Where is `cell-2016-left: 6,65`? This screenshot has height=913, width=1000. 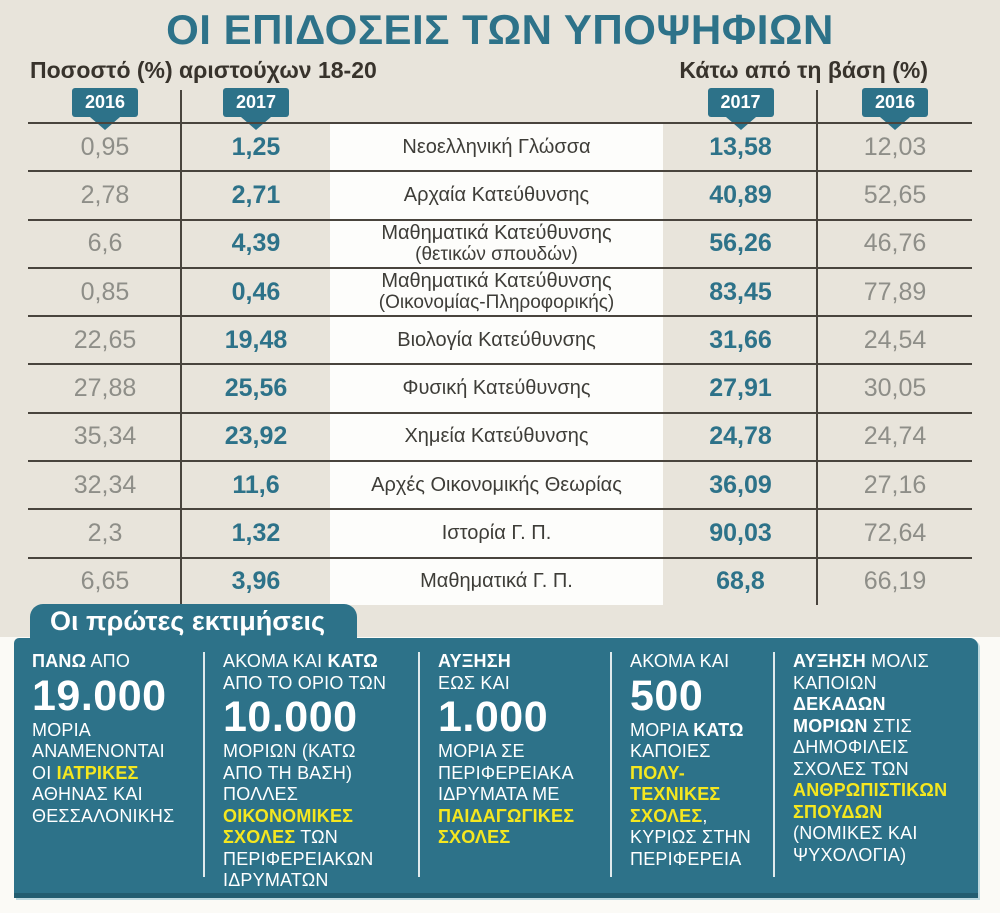
cell-2016-left: 6,65 is located at coordinates (105, 581).